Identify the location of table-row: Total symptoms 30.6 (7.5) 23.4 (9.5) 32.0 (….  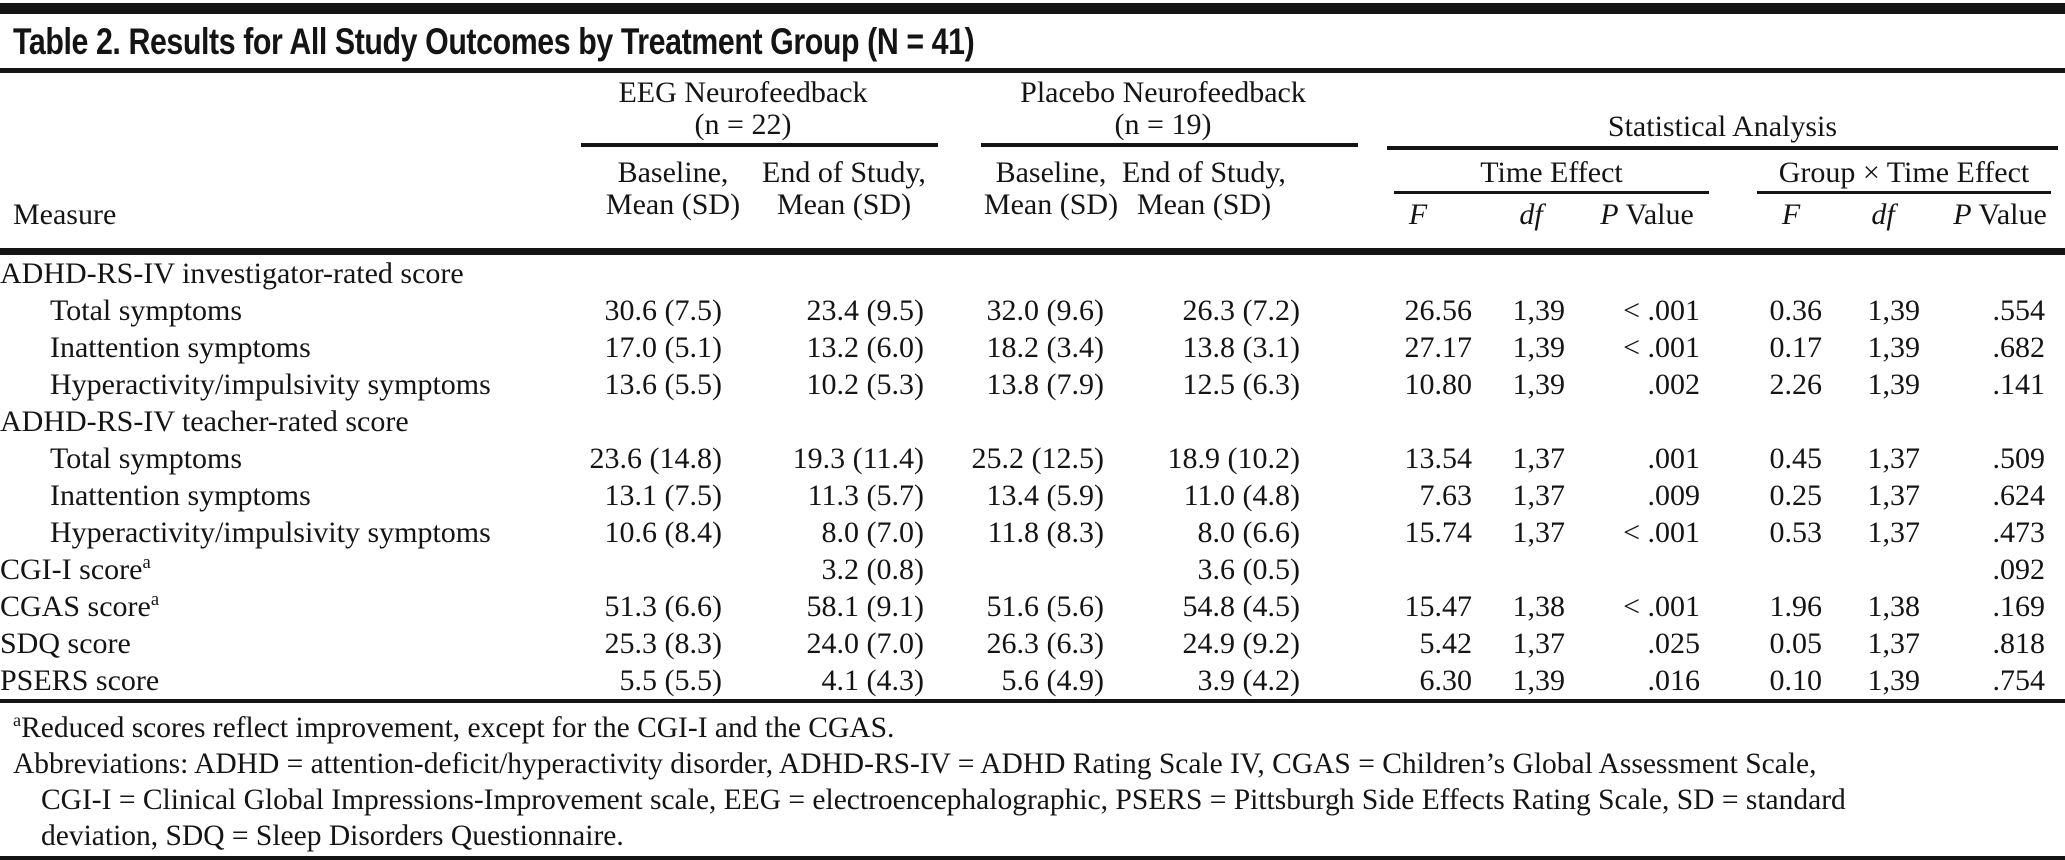
(1022, 310).